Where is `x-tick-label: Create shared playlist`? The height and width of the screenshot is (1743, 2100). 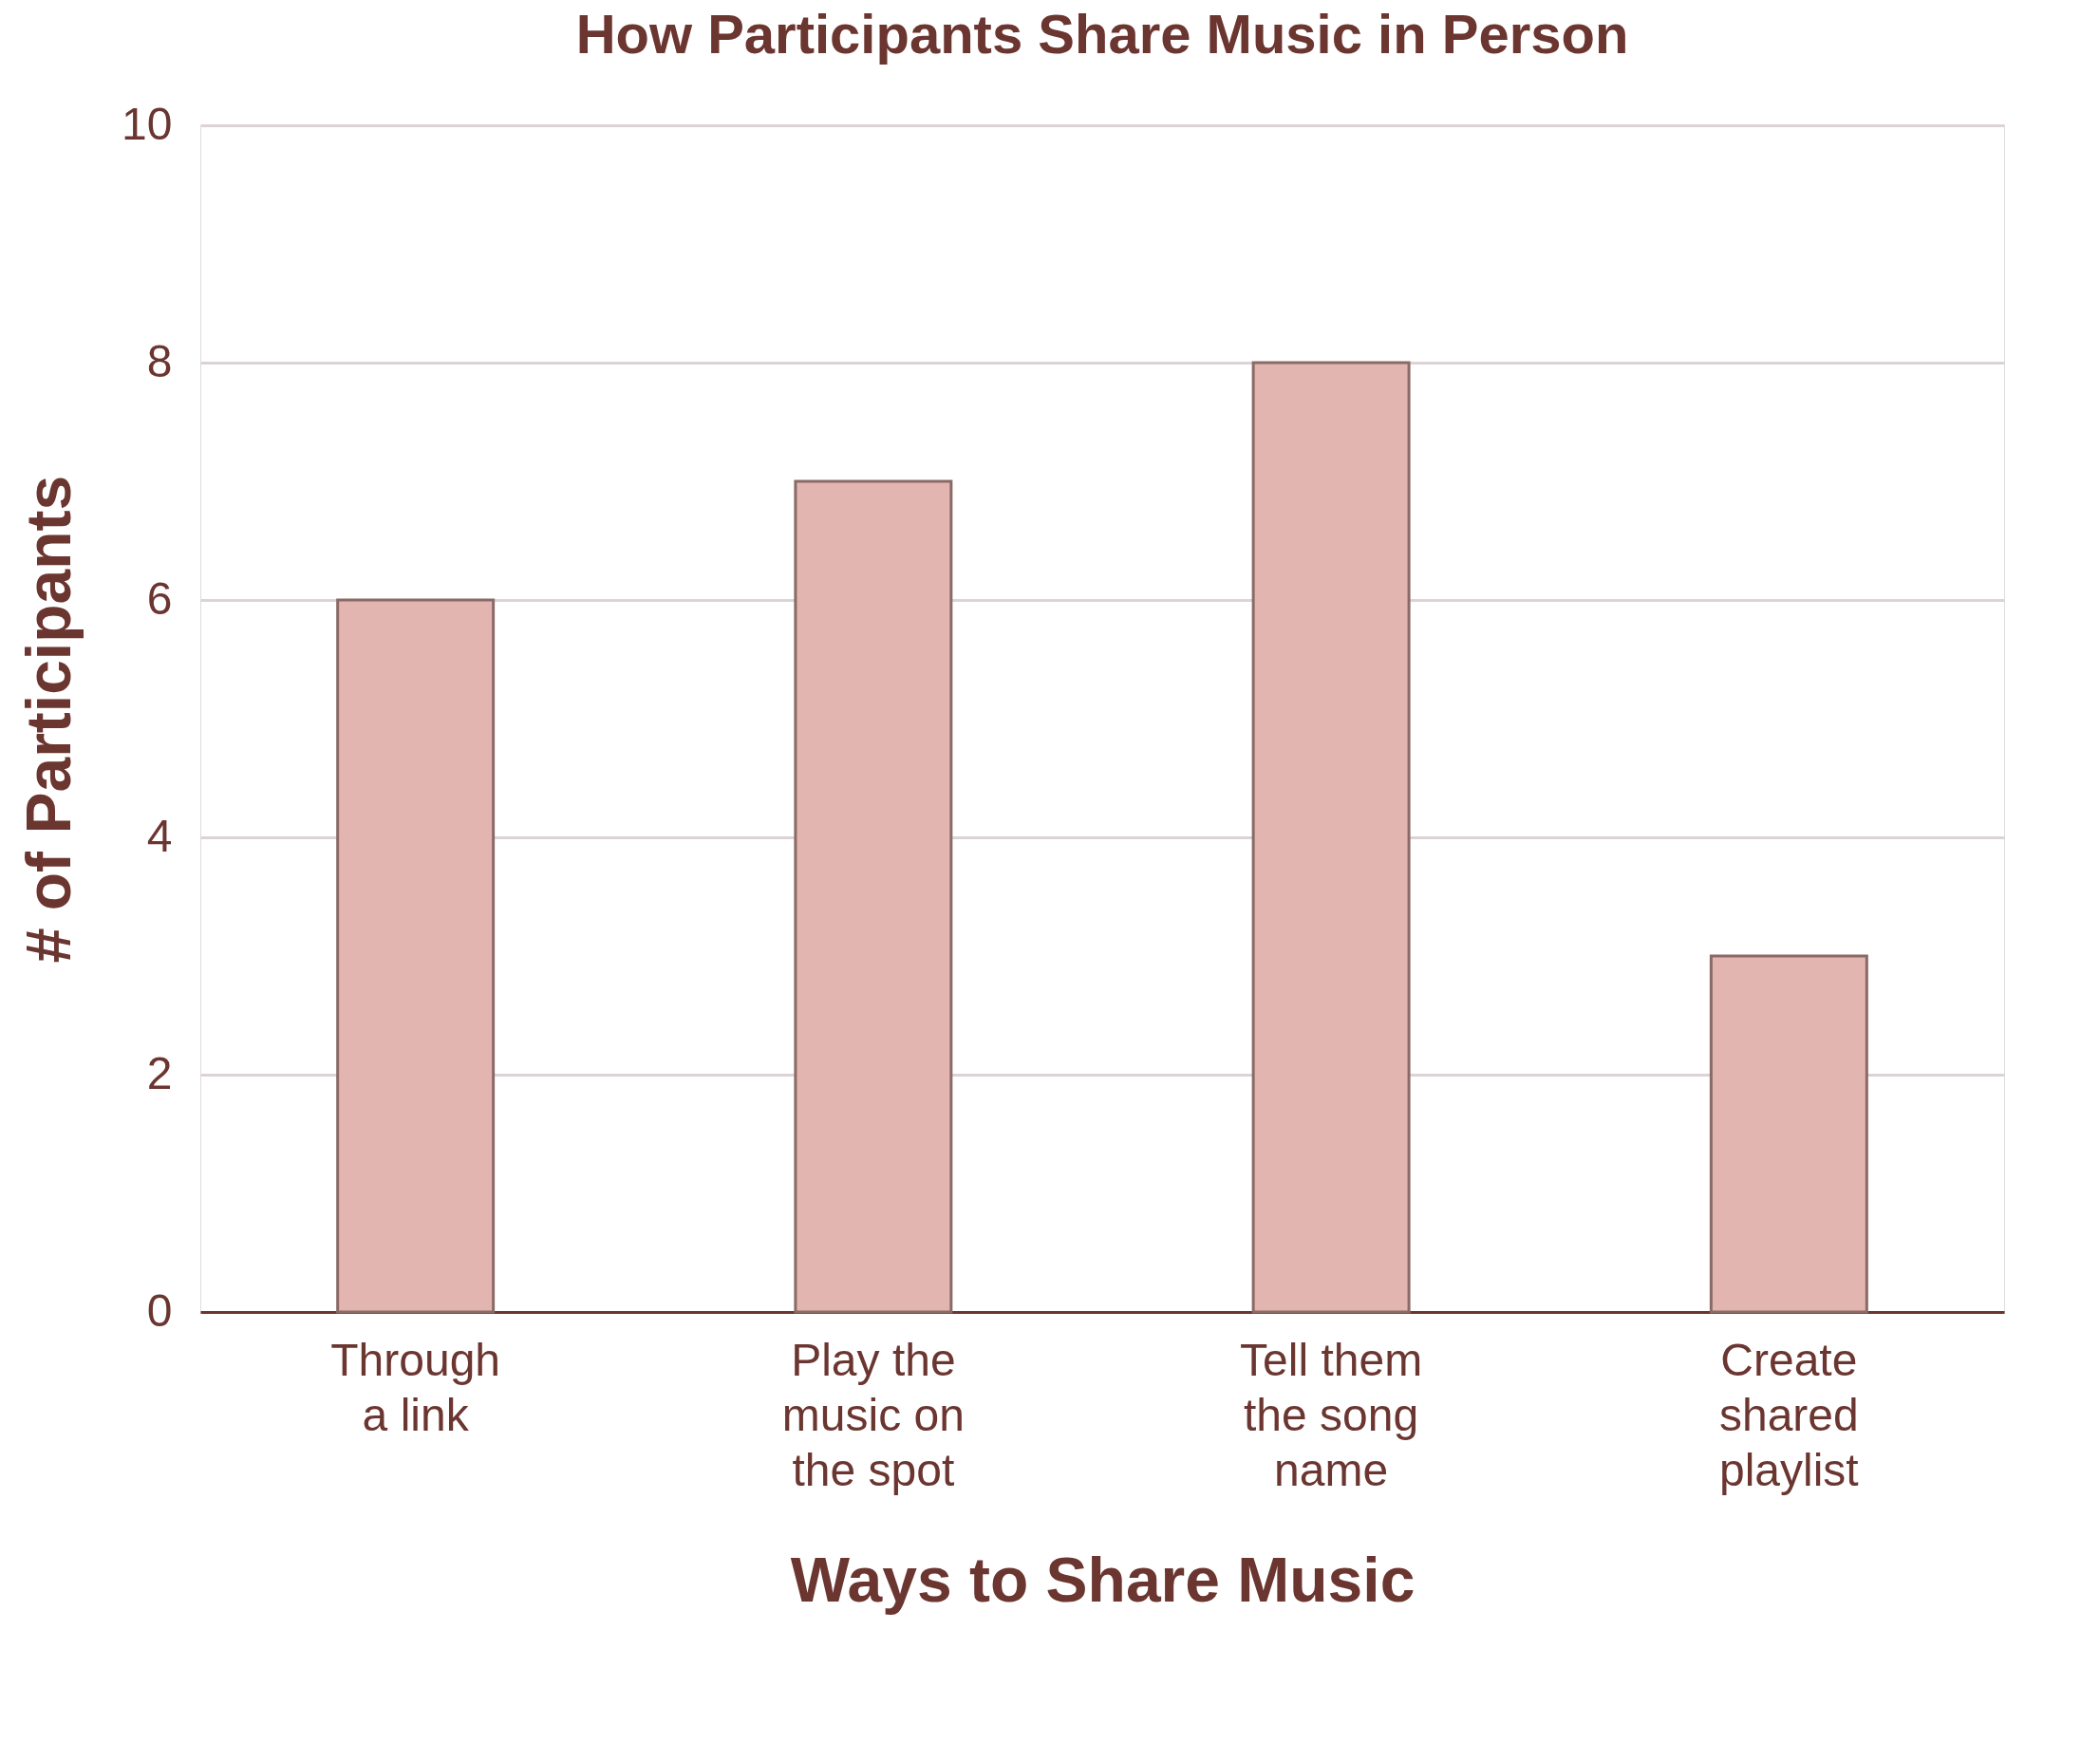
x-tick-label: Create shared playlist is located at coordinates (1788, 1414).